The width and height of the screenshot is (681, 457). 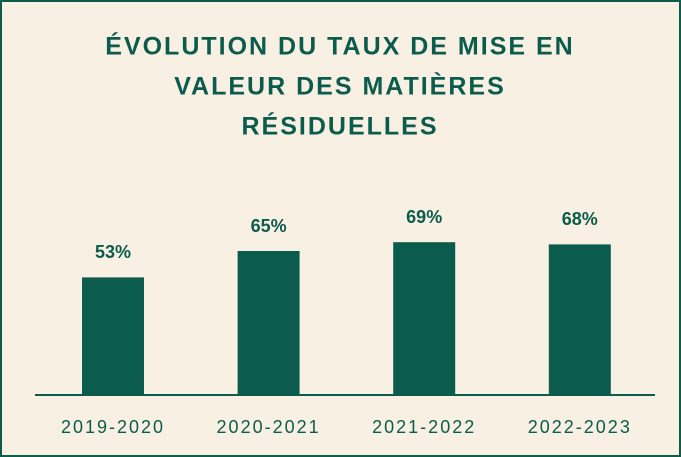 What do you see at coordinates (580, 427) in the screenshot?
I see `x-tick-label: 2022-2023` at bounding box center [580, 427].